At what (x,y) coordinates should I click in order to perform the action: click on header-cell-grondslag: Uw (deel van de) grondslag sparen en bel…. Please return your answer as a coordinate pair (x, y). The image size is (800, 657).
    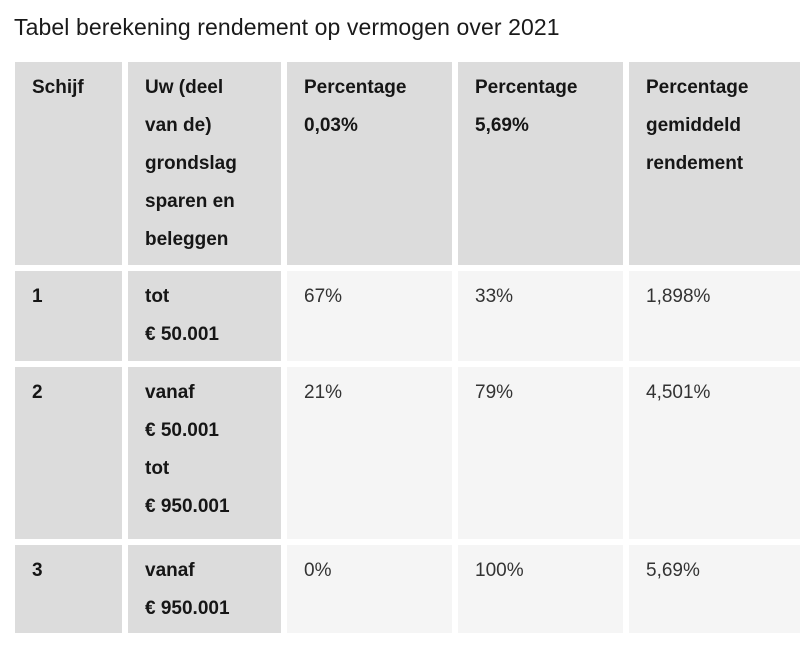
    Looking at the image, I should click on (204, 163).